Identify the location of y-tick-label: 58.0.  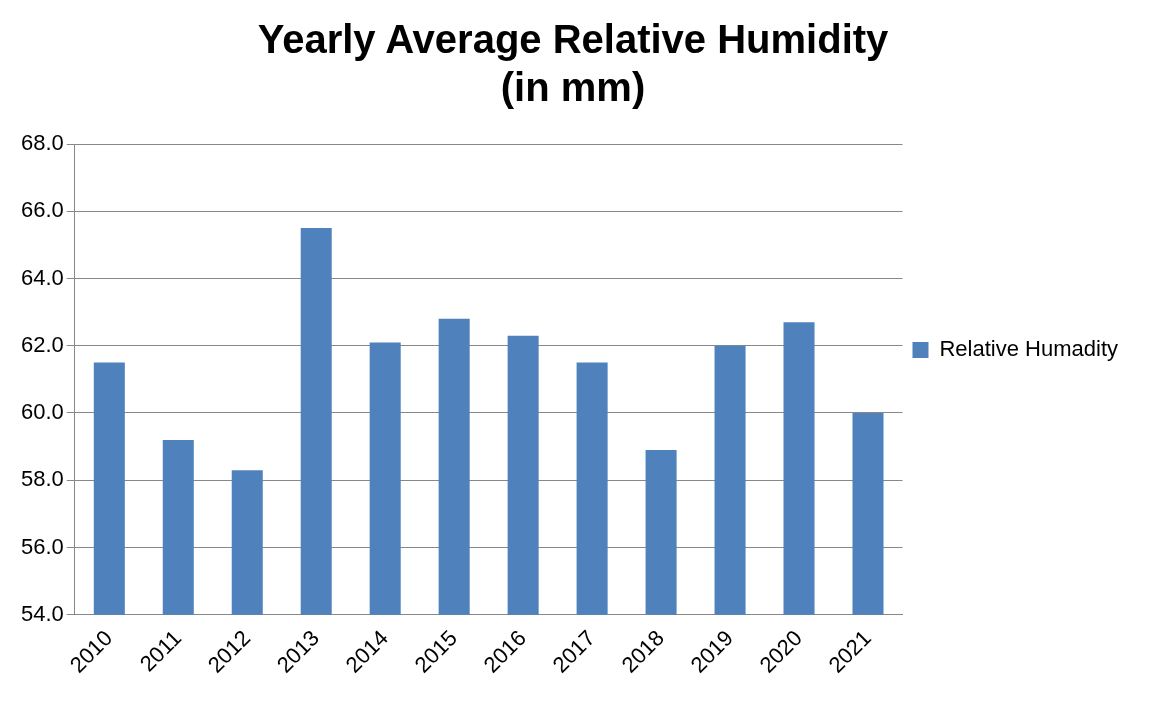
(42, 479).